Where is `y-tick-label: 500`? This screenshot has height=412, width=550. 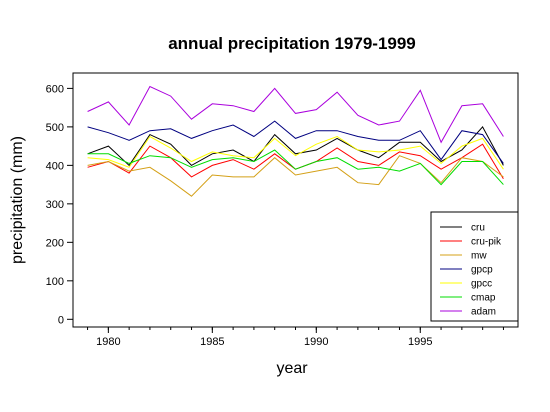
y-tick-label: 500 is located at coordinates (55, 128).